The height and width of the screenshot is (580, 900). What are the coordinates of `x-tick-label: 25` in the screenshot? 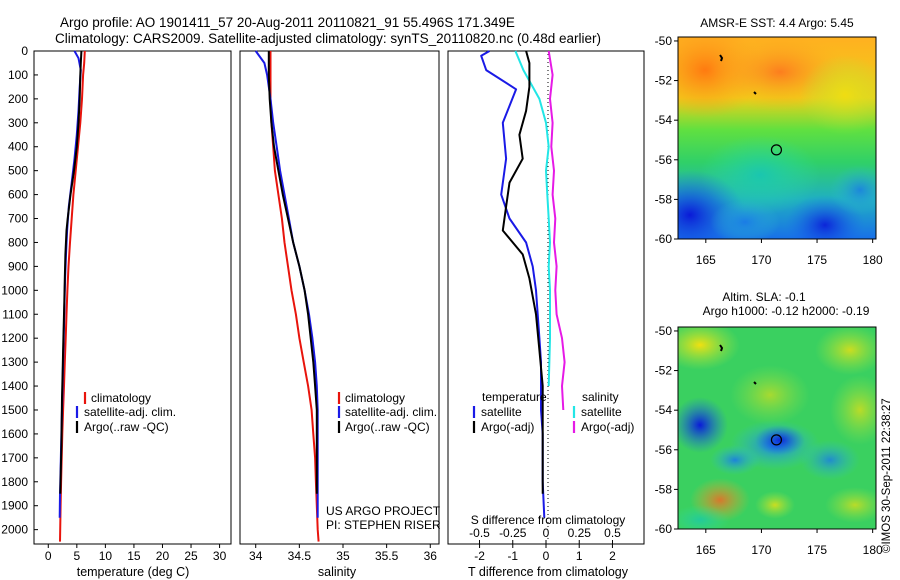 It's located at (191, 556).